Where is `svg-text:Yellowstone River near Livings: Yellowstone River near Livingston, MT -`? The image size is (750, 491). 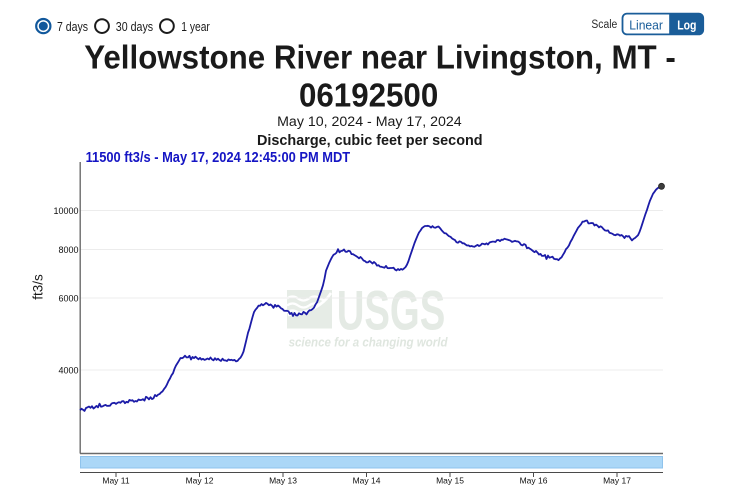
svg-text:Yellowstone River near Livings: Yellowstone River near Livingston, MT - is located at coordinates (380, 57).